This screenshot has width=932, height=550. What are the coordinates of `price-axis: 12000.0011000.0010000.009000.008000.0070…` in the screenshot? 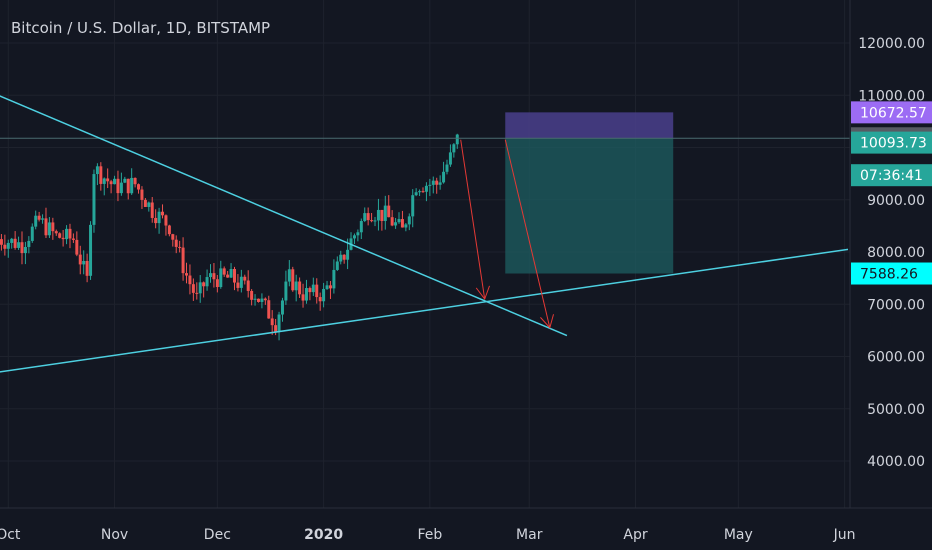 It's located at (891, 253).